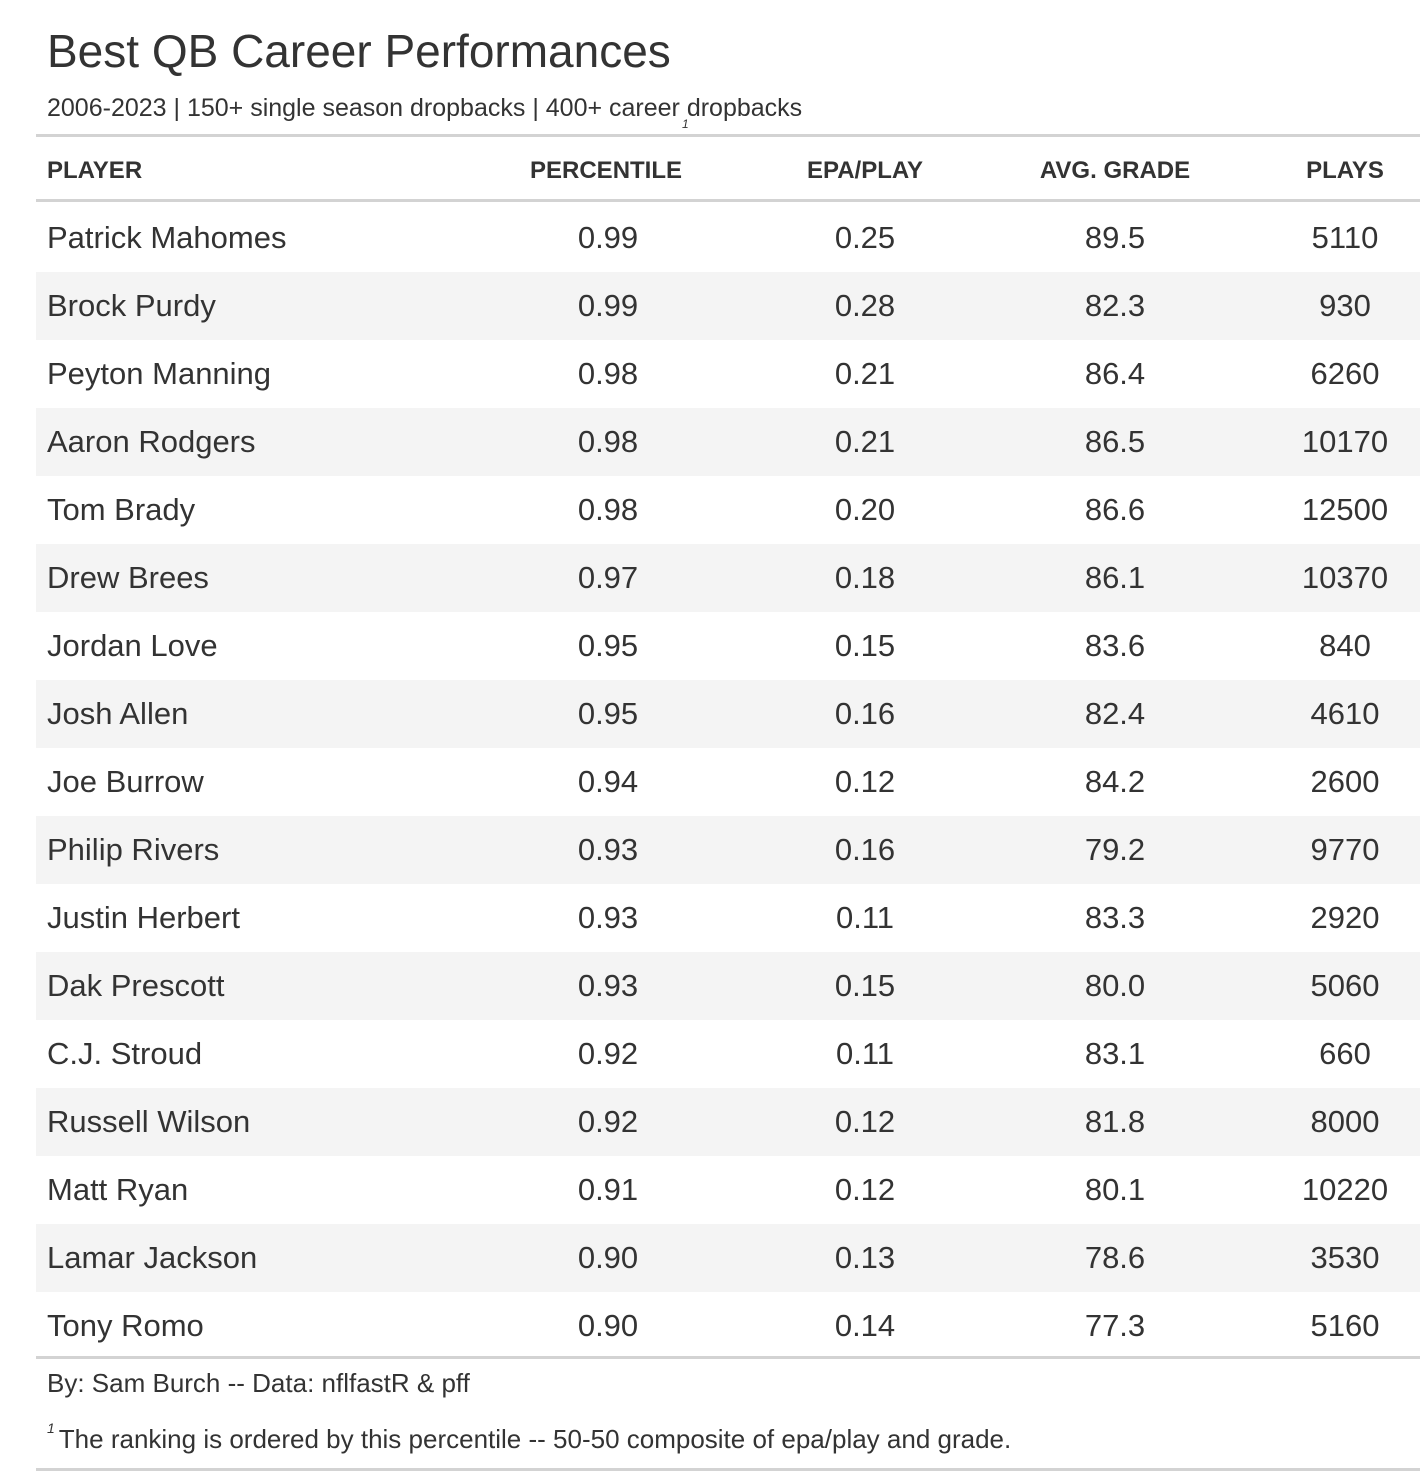 The height and width of the screenshot is (1480, 1420). I want to click on table-row: C.J. Stroud 0.92 0.11 83.1 660, so click(728, 1054).